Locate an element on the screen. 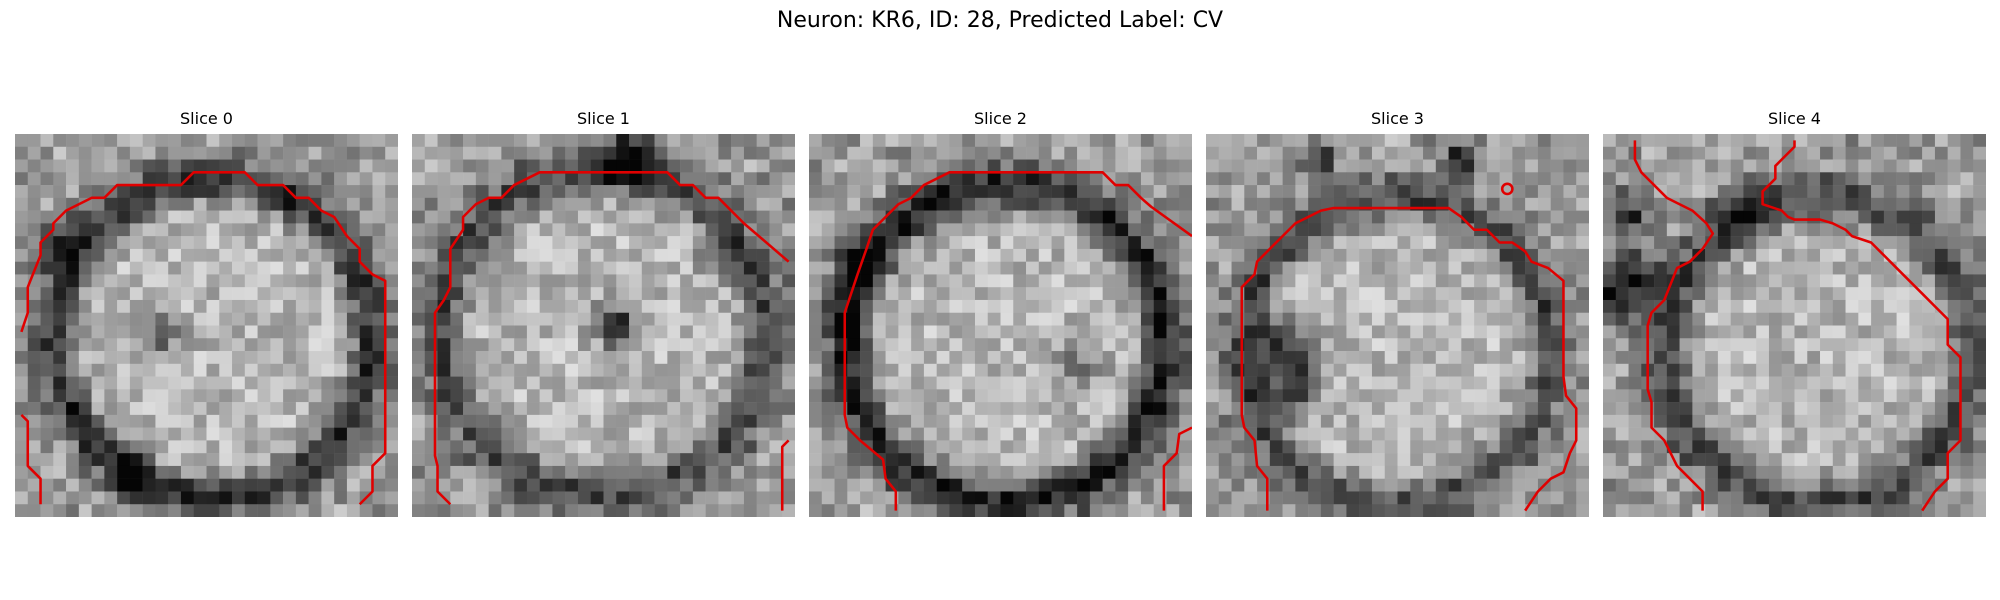  slice-panel-0: Slice 0 is located at coordinates (206, 312).